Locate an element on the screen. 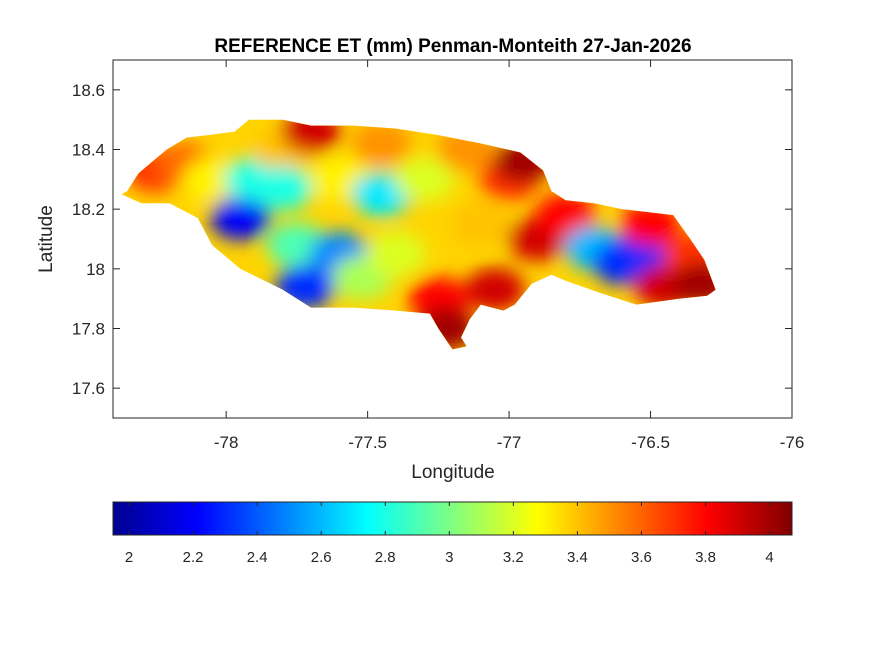 This screenshot has height=656, width=875. colorbar-tick-label: 2.8 is located at coordinates (385, 557).